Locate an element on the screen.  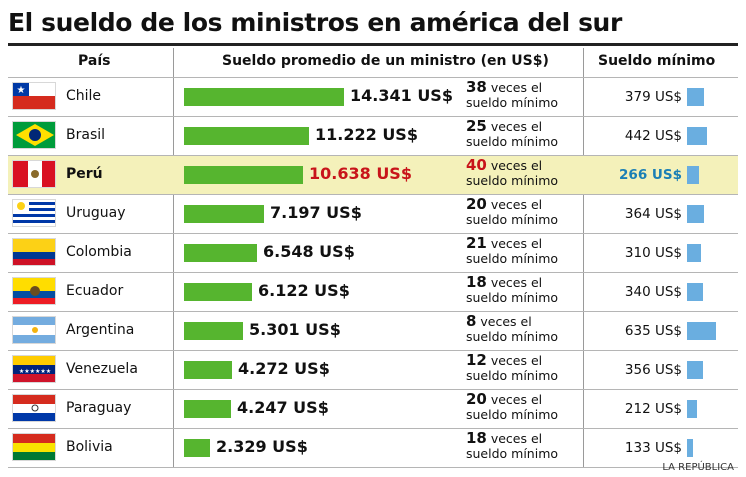
flag-ecuador-icon is located at coordinates (34, 291).